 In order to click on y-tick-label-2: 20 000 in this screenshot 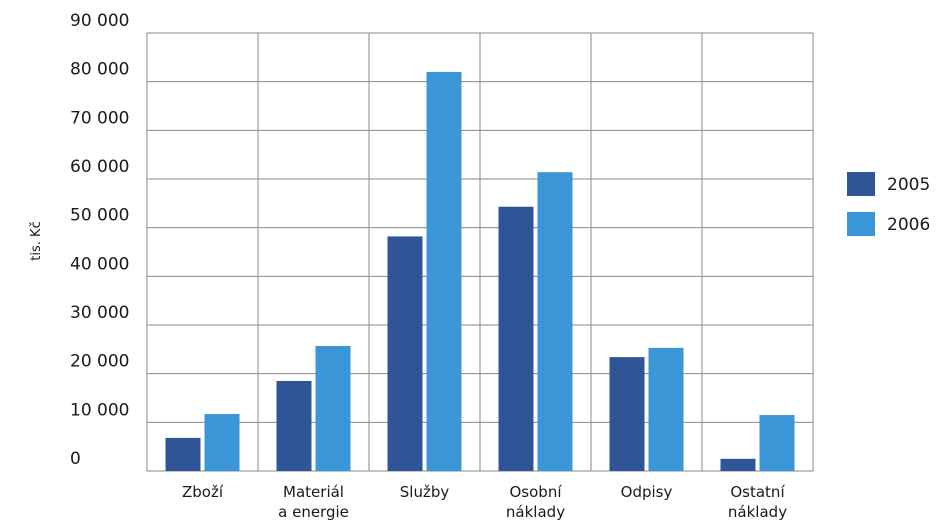, I will do `click(99, 362)`.